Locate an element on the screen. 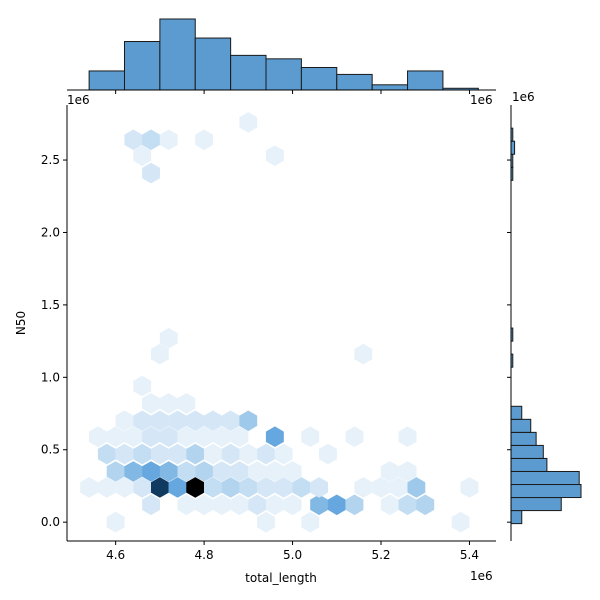 This screenshot has height=600, width=600. y-tick-label: 1.0 is located at coordinates (50, 377).